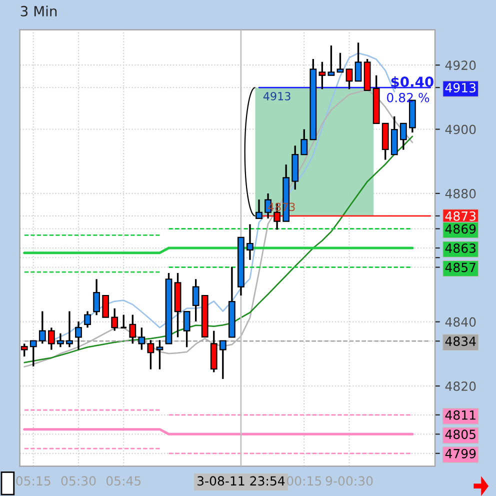 This screenshot has height=496, width=496. I want to click on y-tick-label: 4900, so click(460, 129).